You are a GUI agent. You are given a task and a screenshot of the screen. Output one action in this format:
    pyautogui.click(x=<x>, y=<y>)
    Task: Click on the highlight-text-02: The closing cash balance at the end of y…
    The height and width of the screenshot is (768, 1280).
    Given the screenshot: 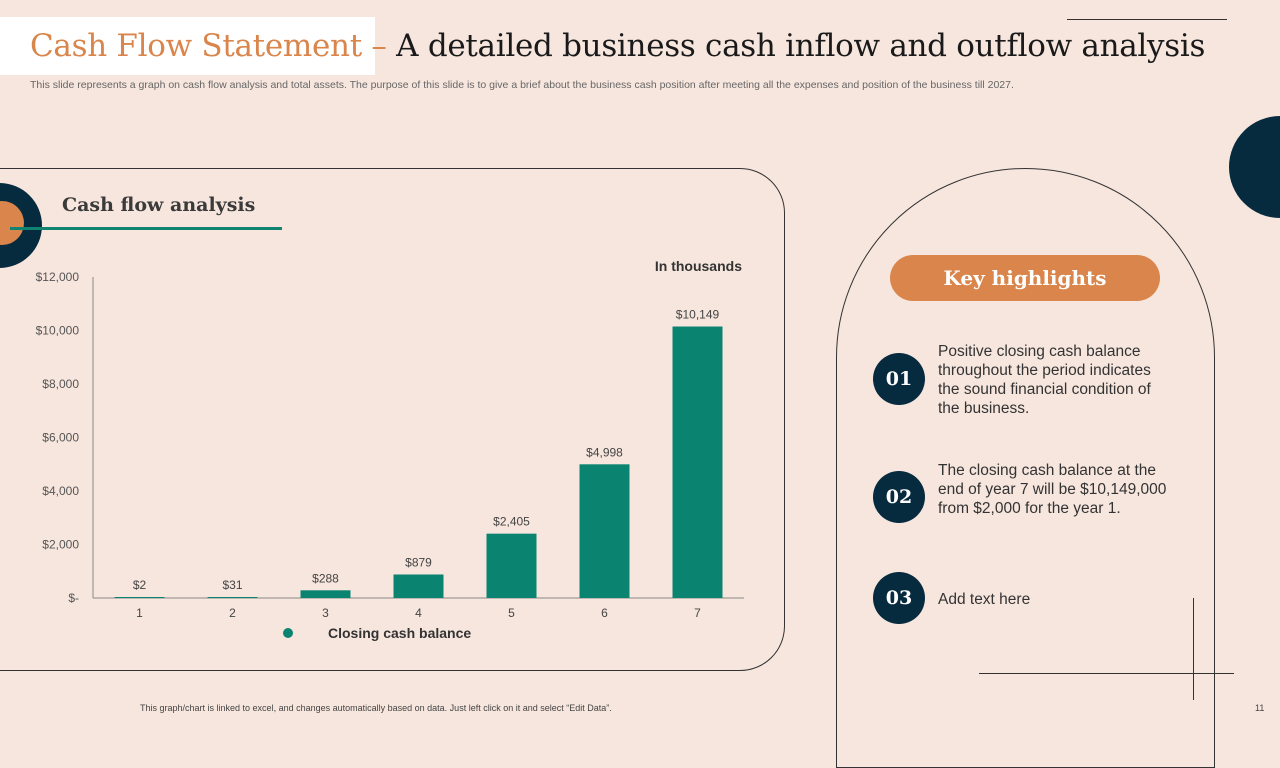 What is the action you would take?
    pyautogui.click(x=1052, y=489)
    